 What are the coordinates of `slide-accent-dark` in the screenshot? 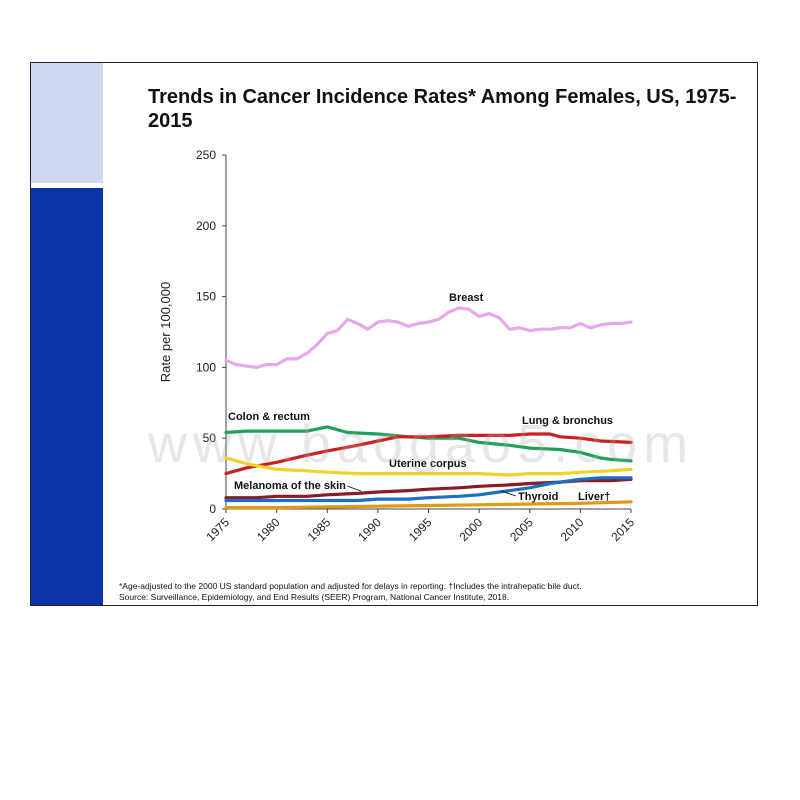 It's located at (67, 396).